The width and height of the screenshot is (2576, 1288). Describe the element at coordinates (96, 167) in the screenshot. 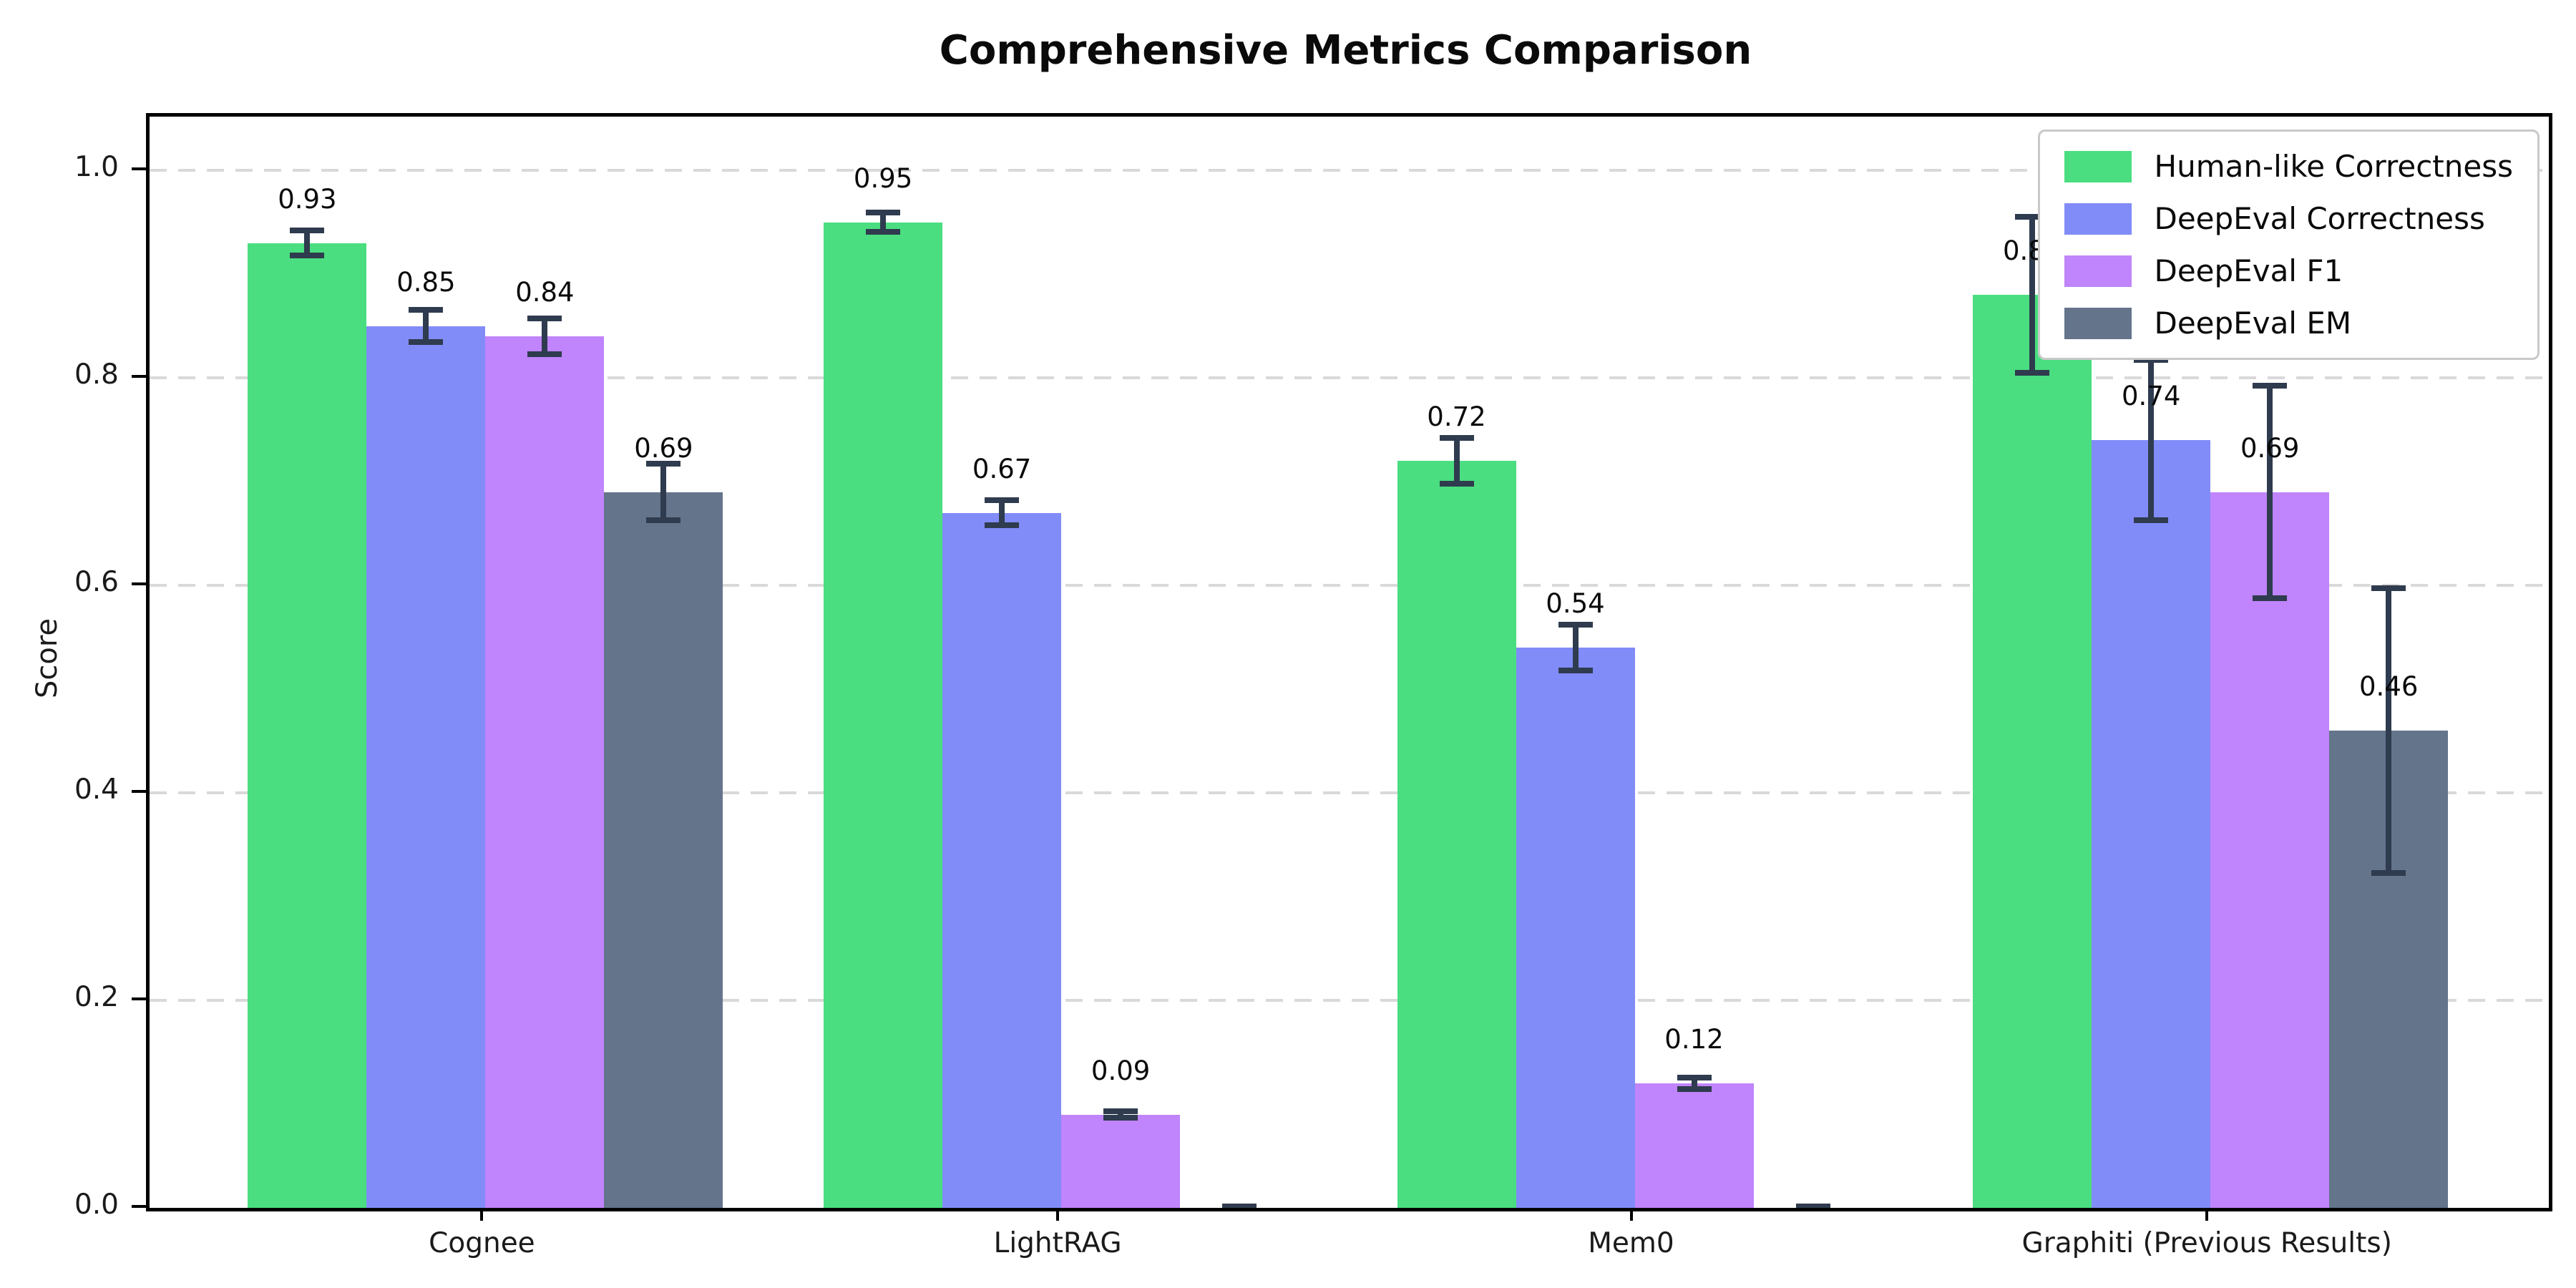

I see `y-tick-label: 1.0` at that location.